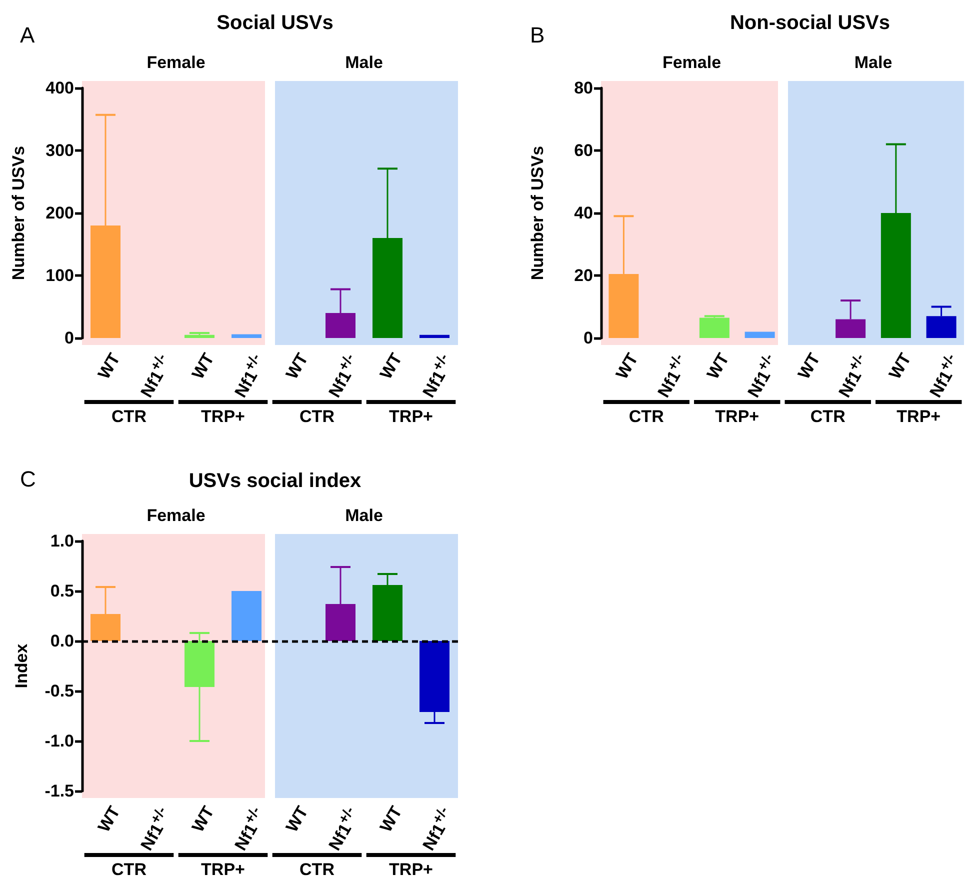 This screenshot has height=877, width=966. What do you see at coordinates (537, 35) in the screenshot?
I see `text: B` at bounding box center [537, 35].